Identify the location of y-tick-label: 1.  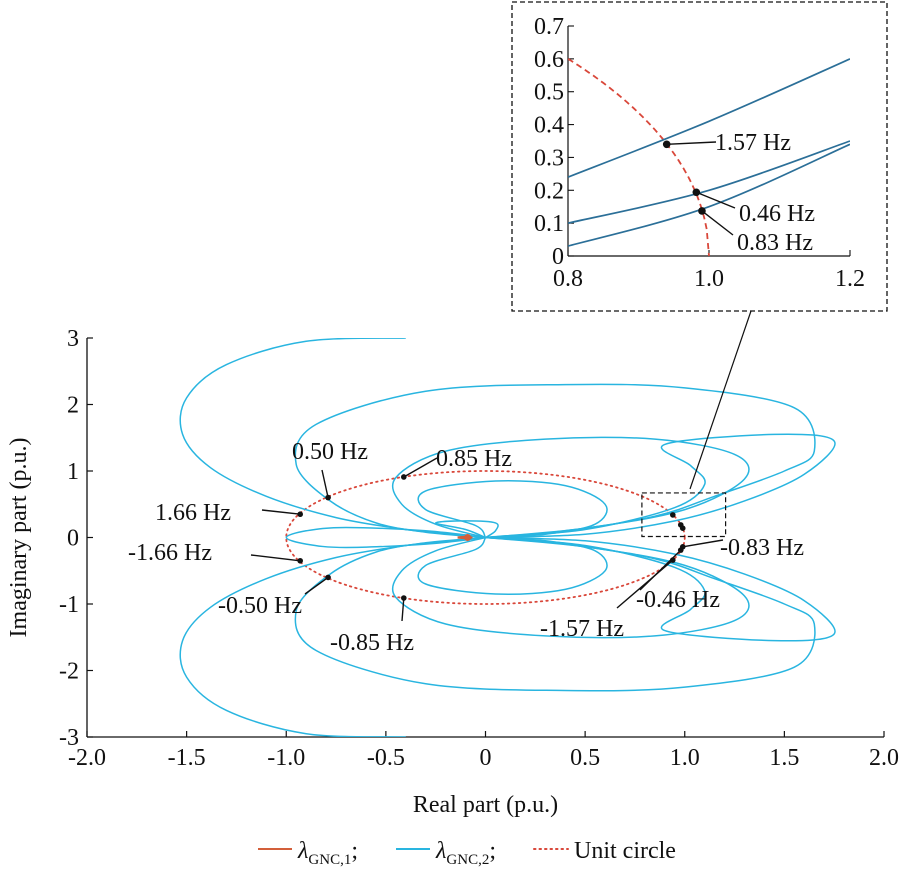
(73, 472).